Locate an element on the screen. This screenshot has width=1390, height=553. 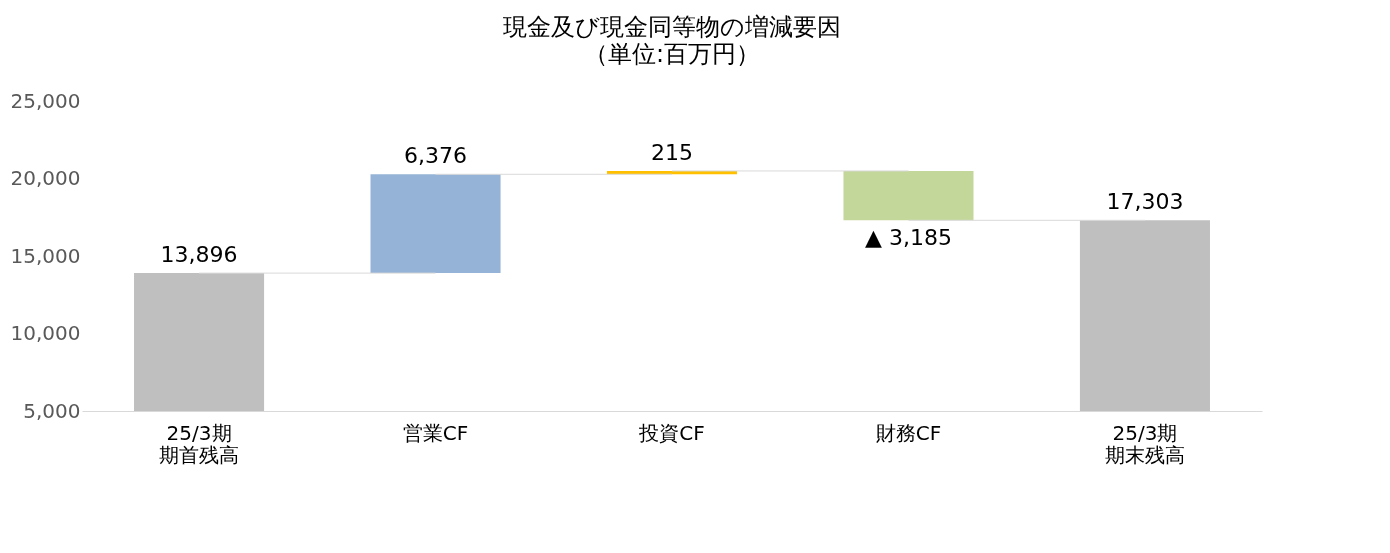
data-label: 13,896 is located at coordinates (199, 255).